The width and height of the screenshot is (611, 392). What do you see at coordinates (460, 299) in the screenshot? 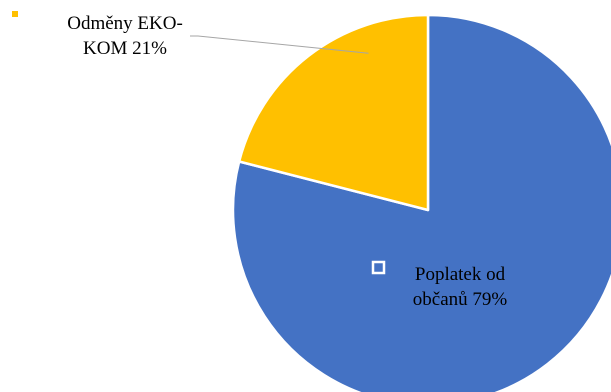
I see `slice-label-poplatek-line-2: občanů 79%` at bounding box center [460, 299].